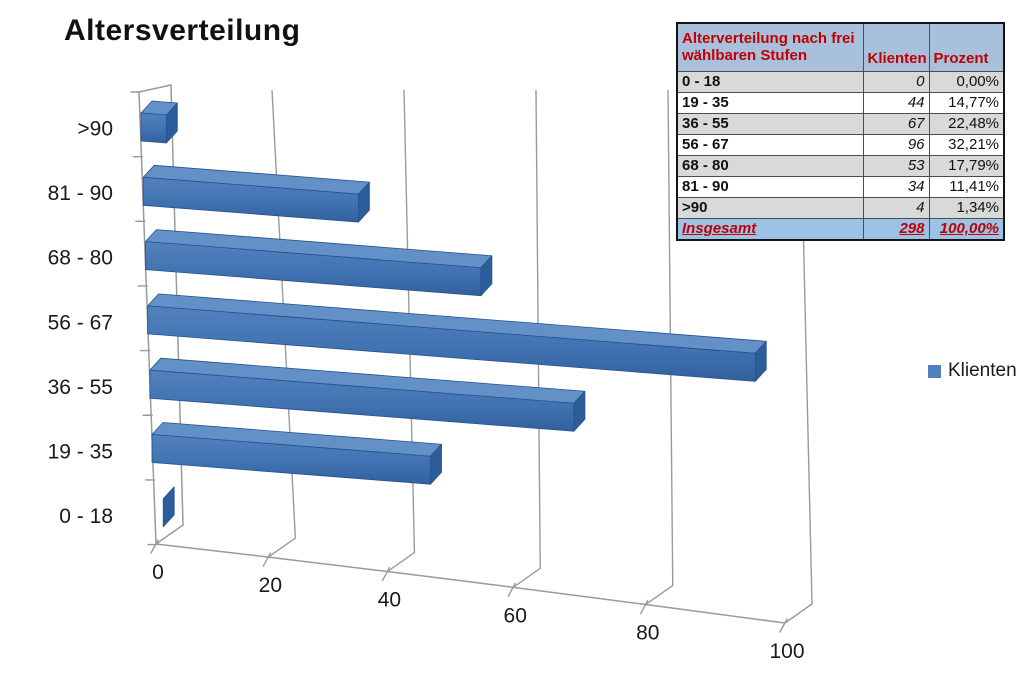 The width and height of the screenshot is (1024, 677). I want to click on table-row: 0 - 18 0 0,00%, so click(840, 81).